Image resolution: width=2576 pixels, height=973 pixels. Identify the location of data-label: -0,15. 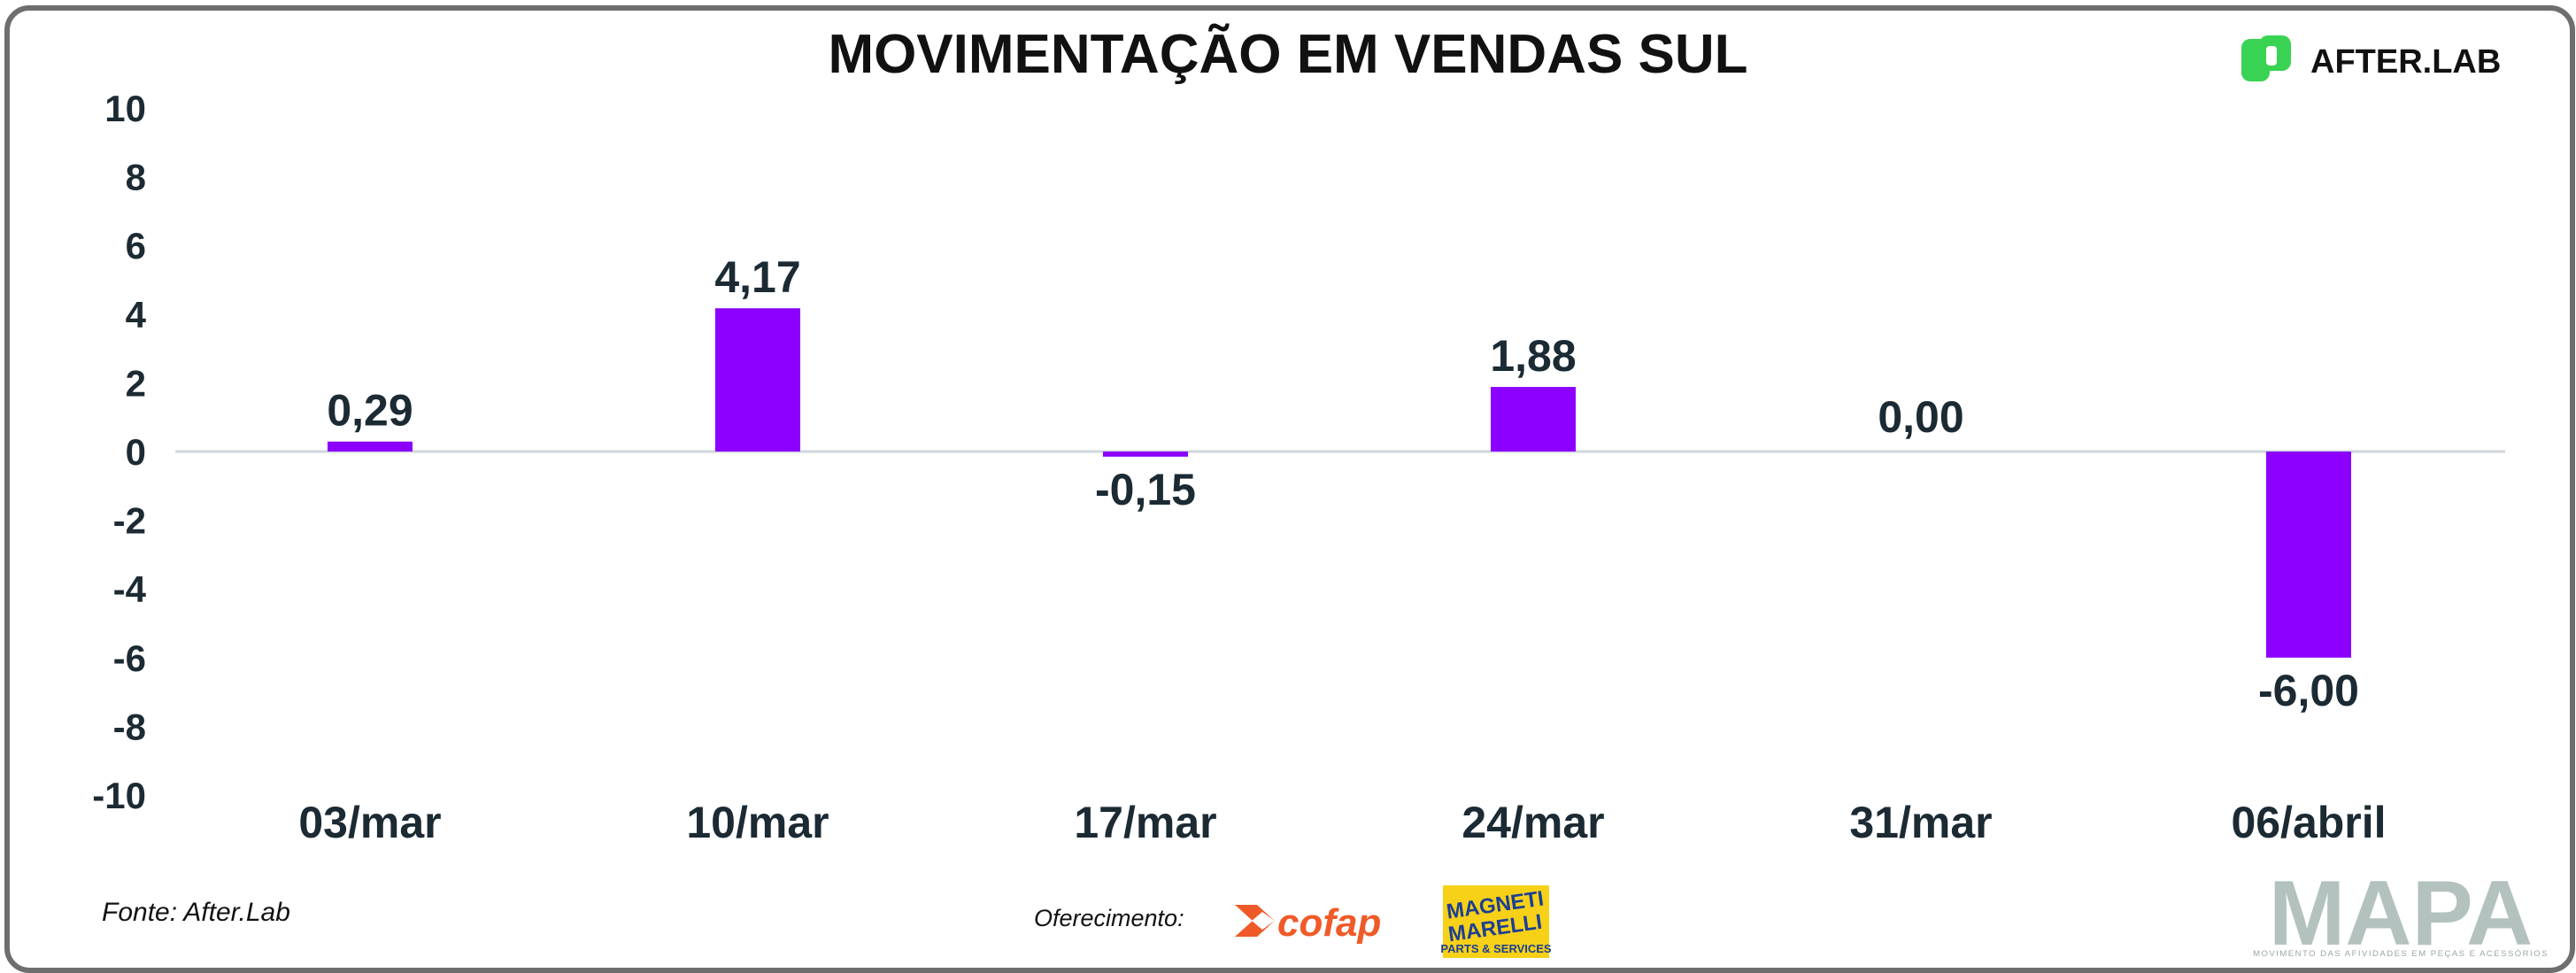
(1145, 490).